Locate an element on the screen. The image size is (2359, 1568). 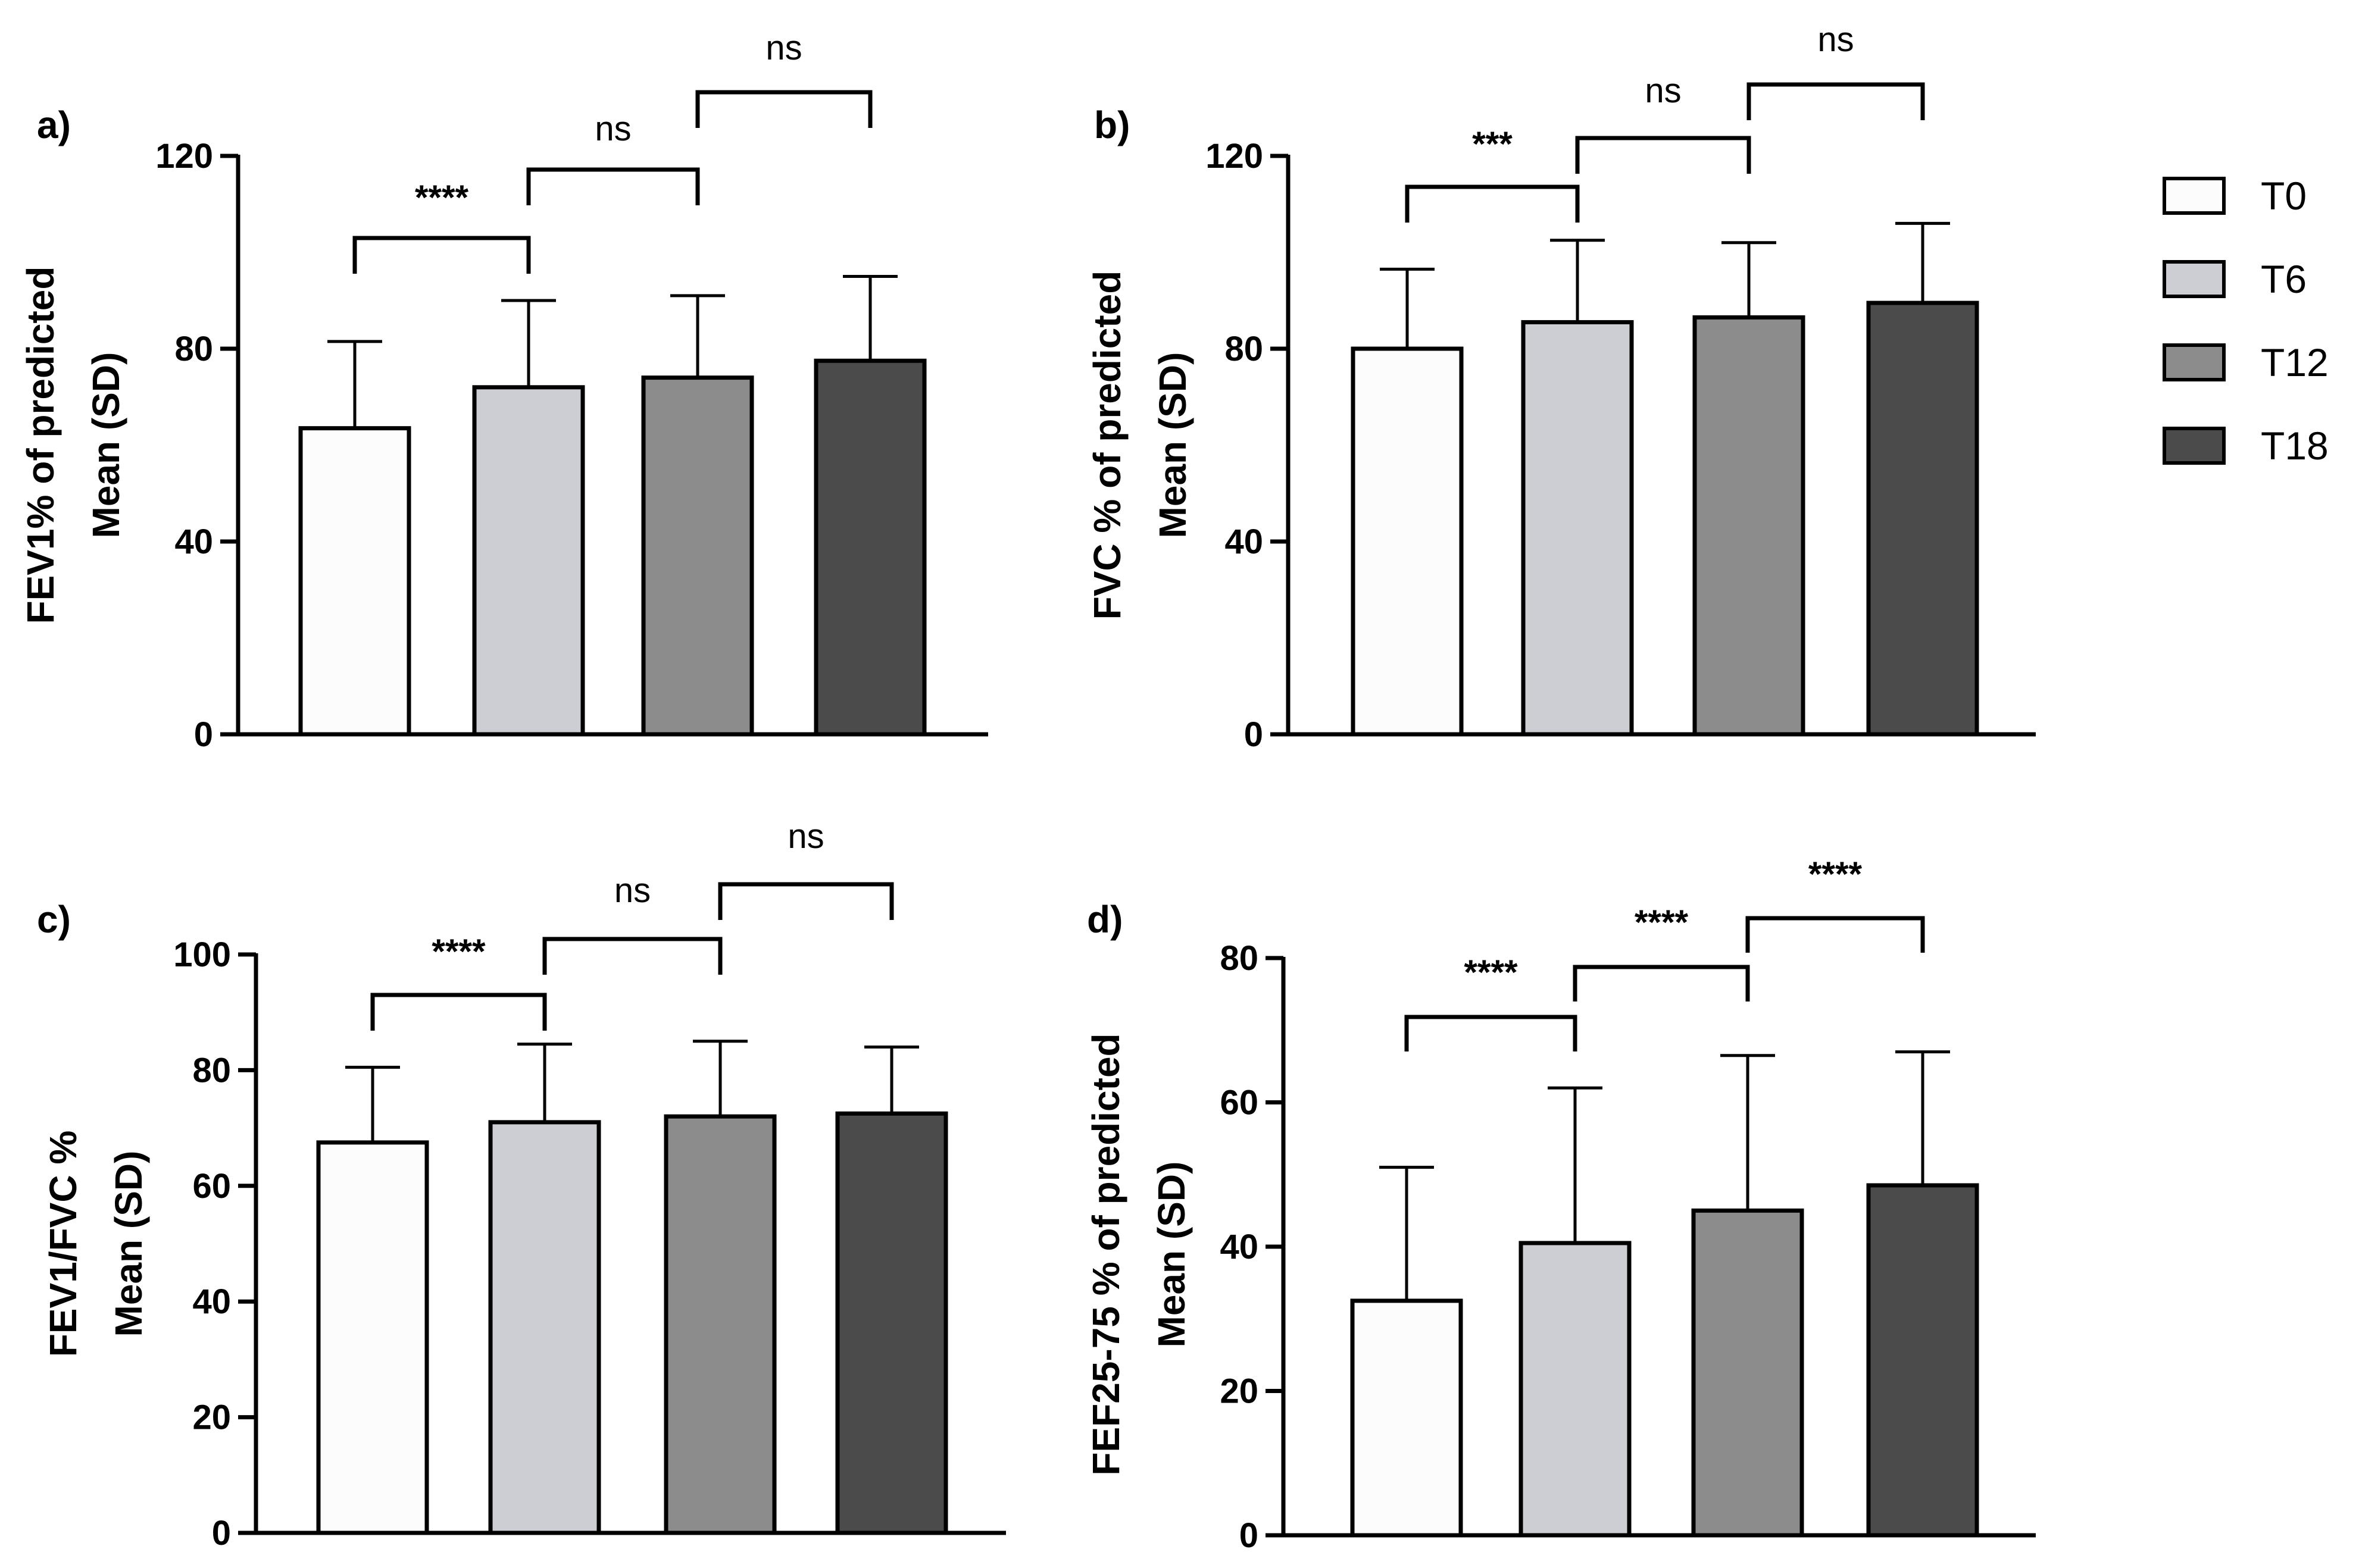
panel-letter: b) is located at coordinates (1112, 125).